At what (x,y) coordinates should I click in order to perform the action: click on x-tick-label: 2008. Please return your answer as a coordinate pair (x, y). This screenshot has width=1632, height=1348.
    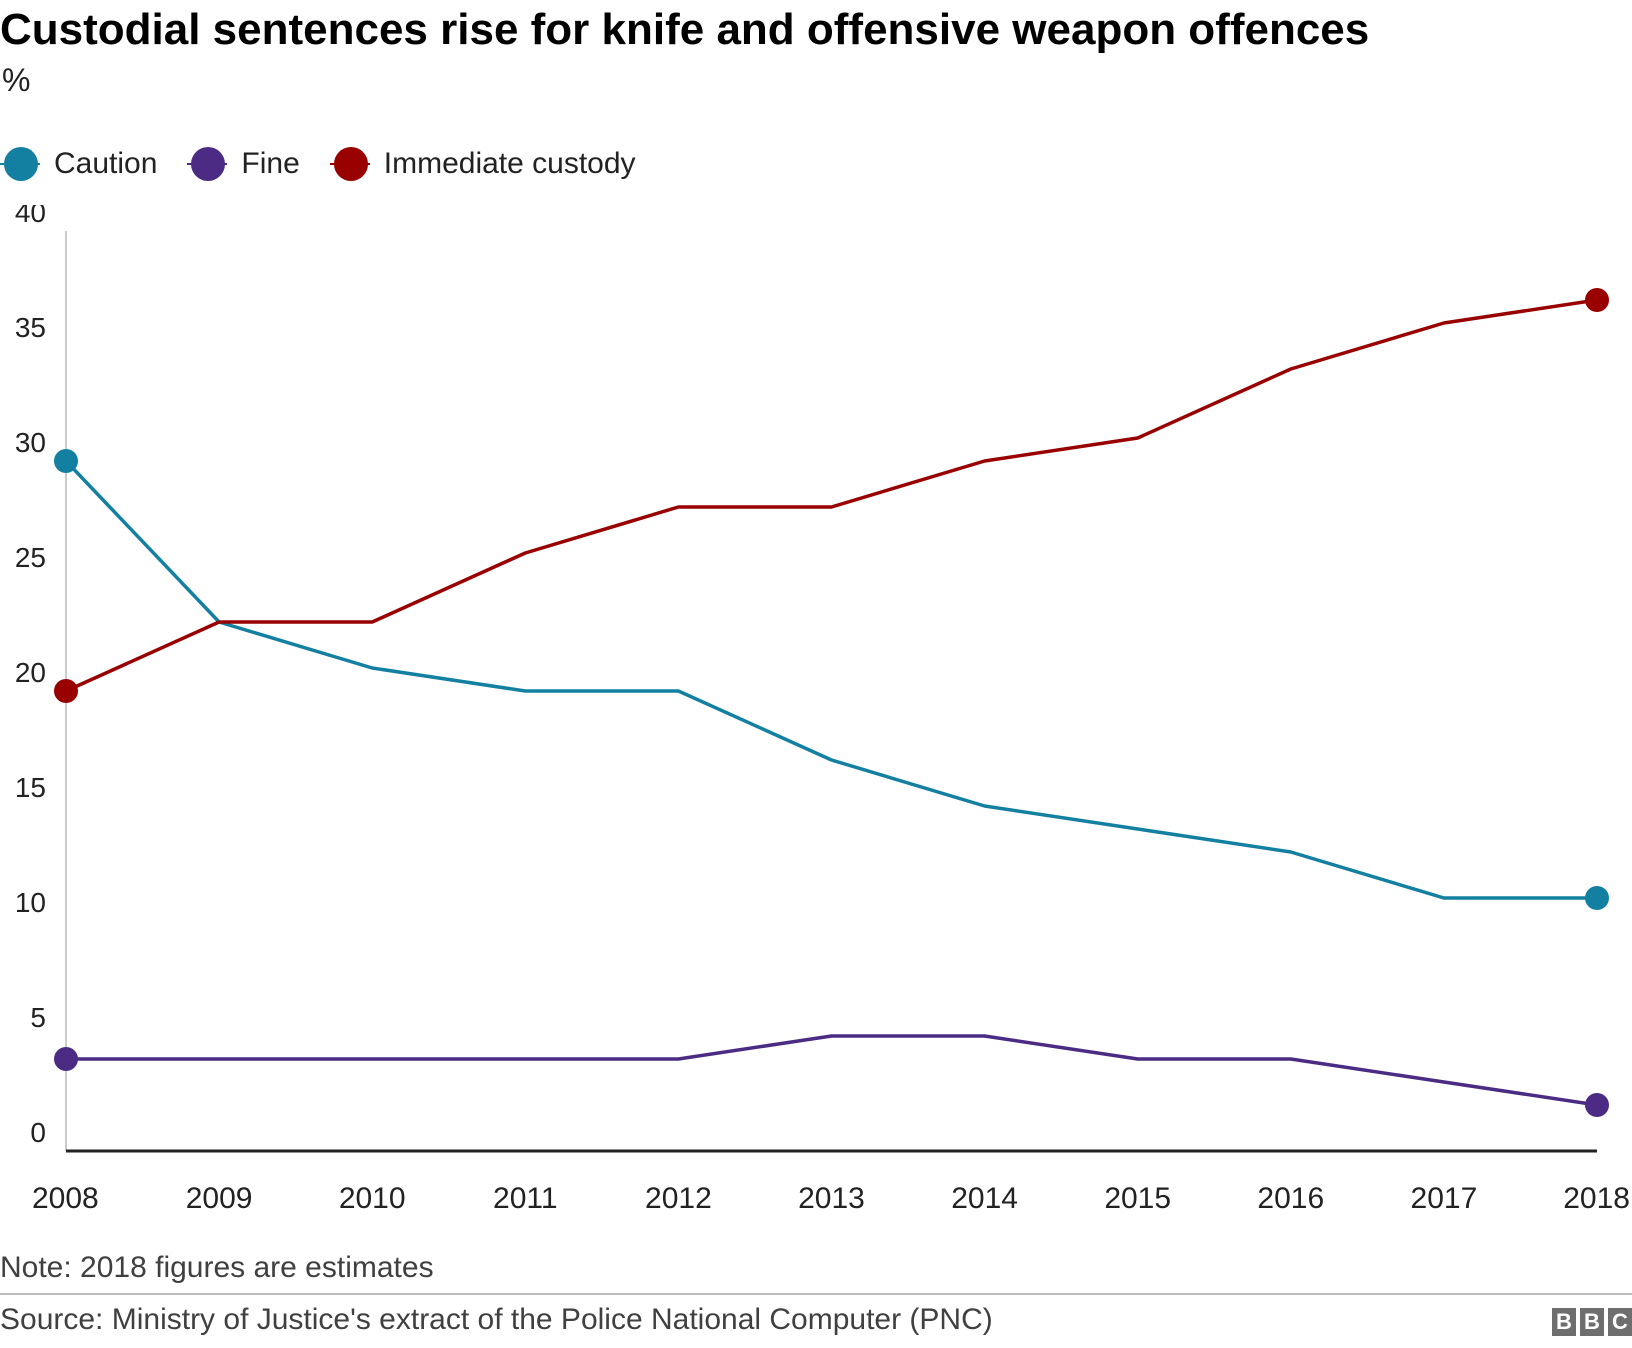
    Looking at the image, I should click on (65, 1198).